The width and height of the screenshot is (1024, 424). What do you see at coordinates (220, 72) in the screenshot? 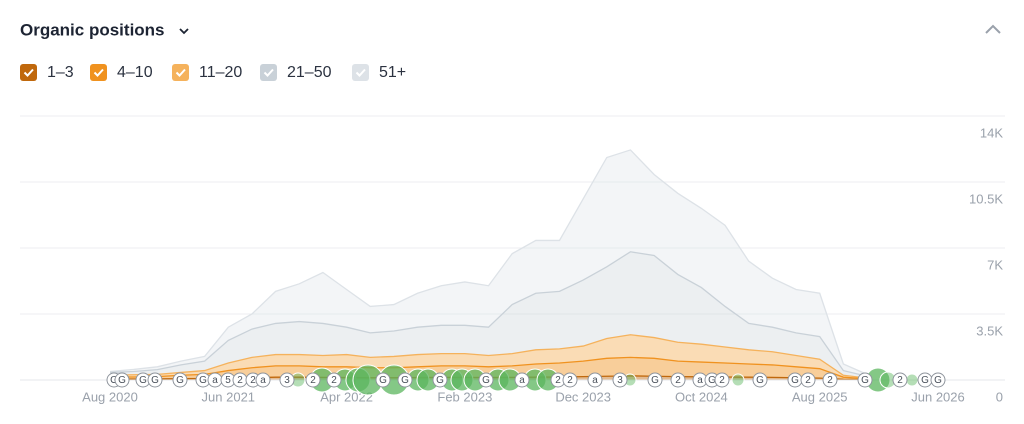
I see `legend-label: 11–20` at bounding box center [220, 72].